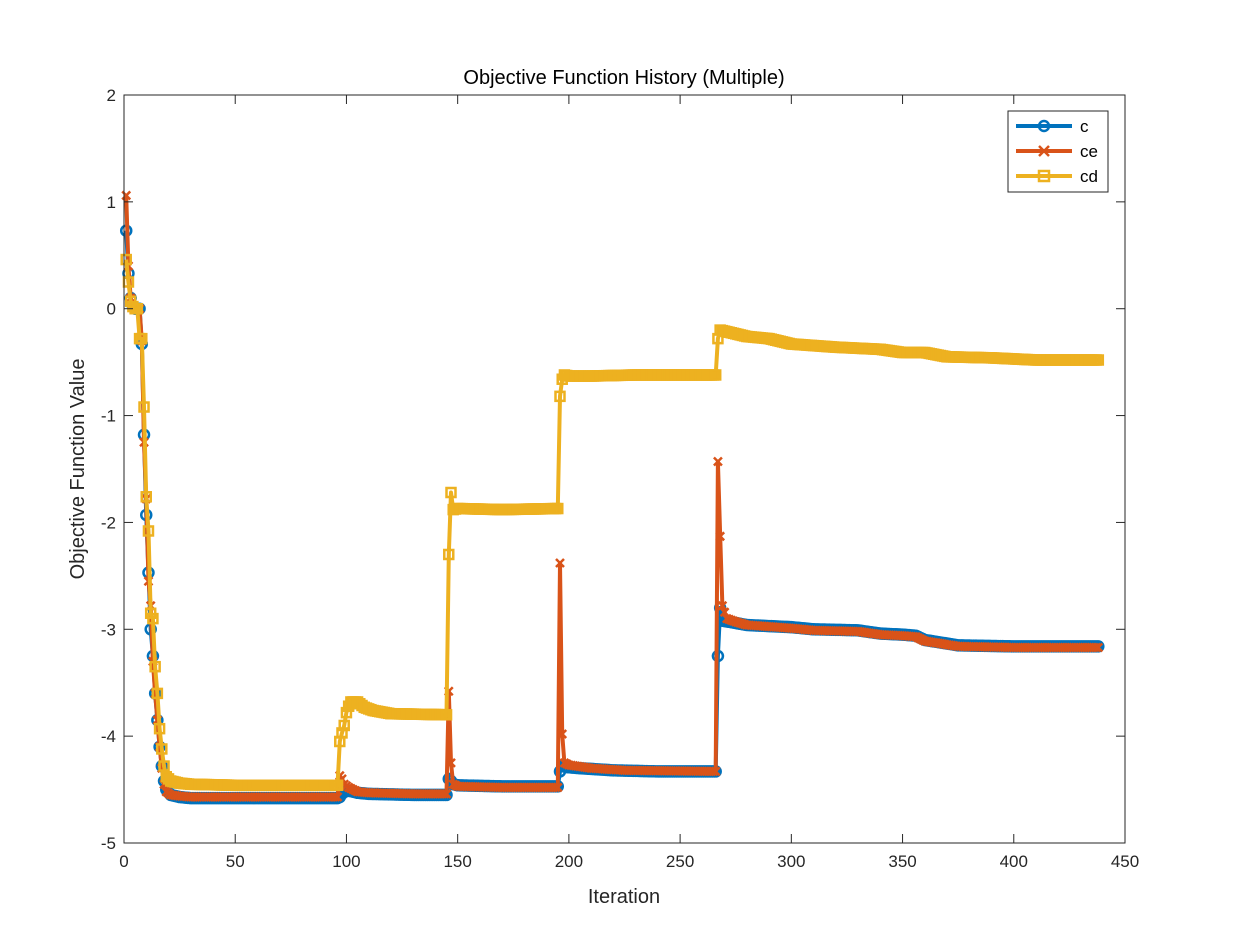  What do you see at coordinates (1044, 126) in the screenshot?
I see `legend-marker-c` at bounding box center [1044, 126].